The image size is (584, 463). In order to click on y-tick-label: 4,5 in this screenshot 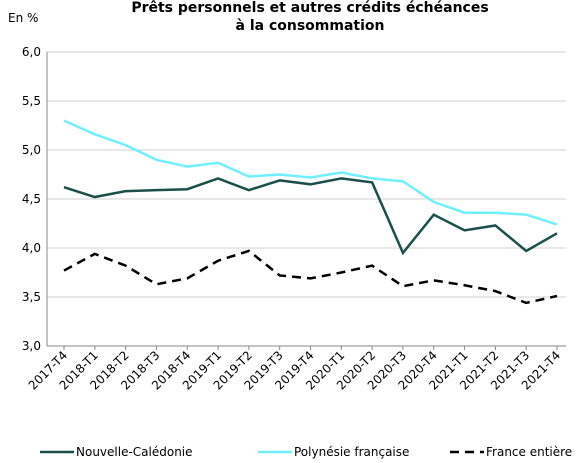, I will do `click(31, 199)`.